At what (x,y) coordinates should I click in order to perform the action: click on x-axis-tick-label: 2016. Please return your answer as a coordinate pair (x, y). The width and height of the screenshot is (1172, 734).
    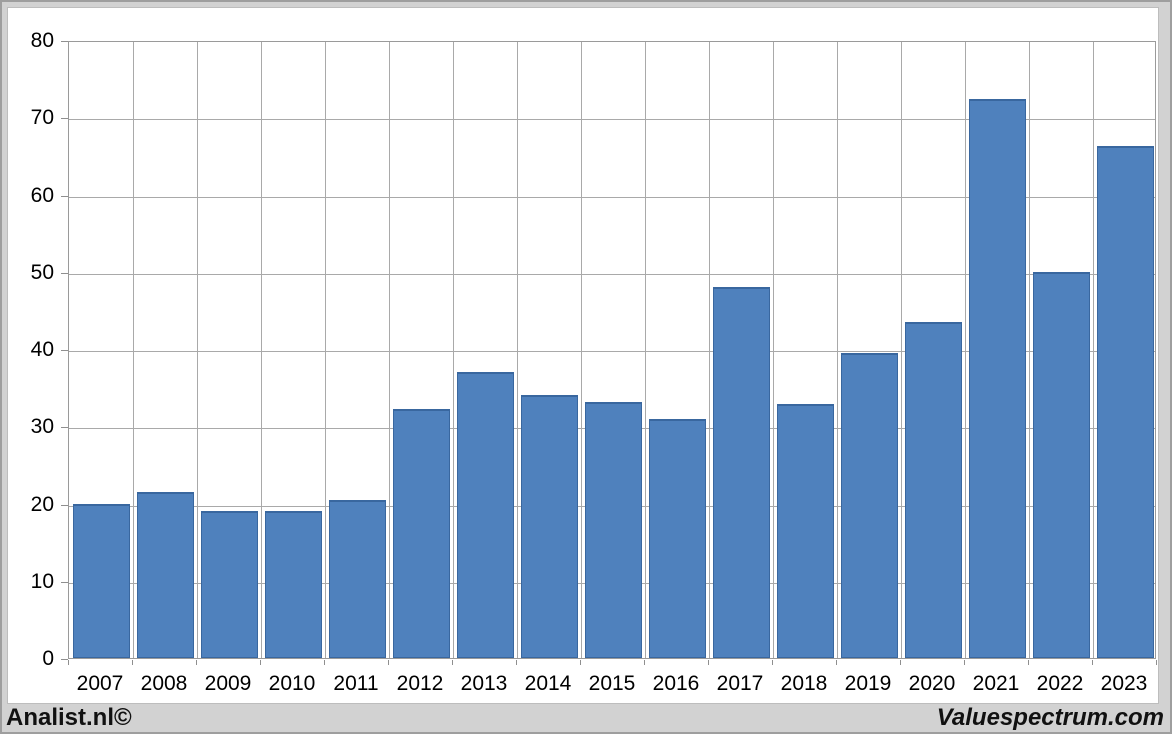
    Looking at the image, I should click on (676, 683).